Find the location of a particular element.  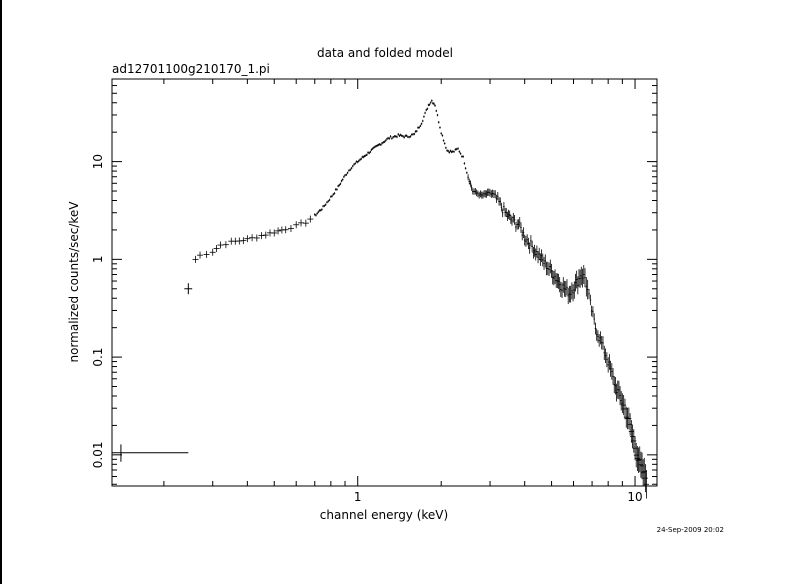

x-tick-label: 1 is located at coordinates (358, 497).